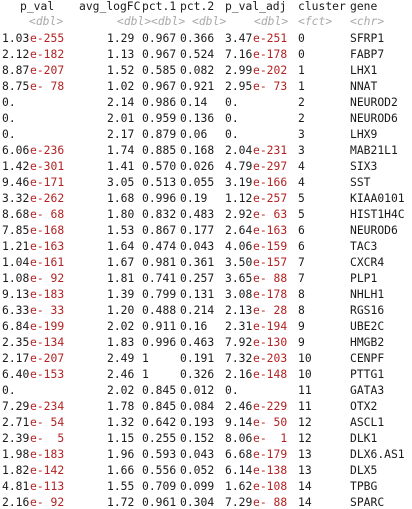 This screenshot has width=412, height=509. Describe the element at coordinates (197, 54) in the screenshot. I see `cell-pct2: 0.524` at that location.